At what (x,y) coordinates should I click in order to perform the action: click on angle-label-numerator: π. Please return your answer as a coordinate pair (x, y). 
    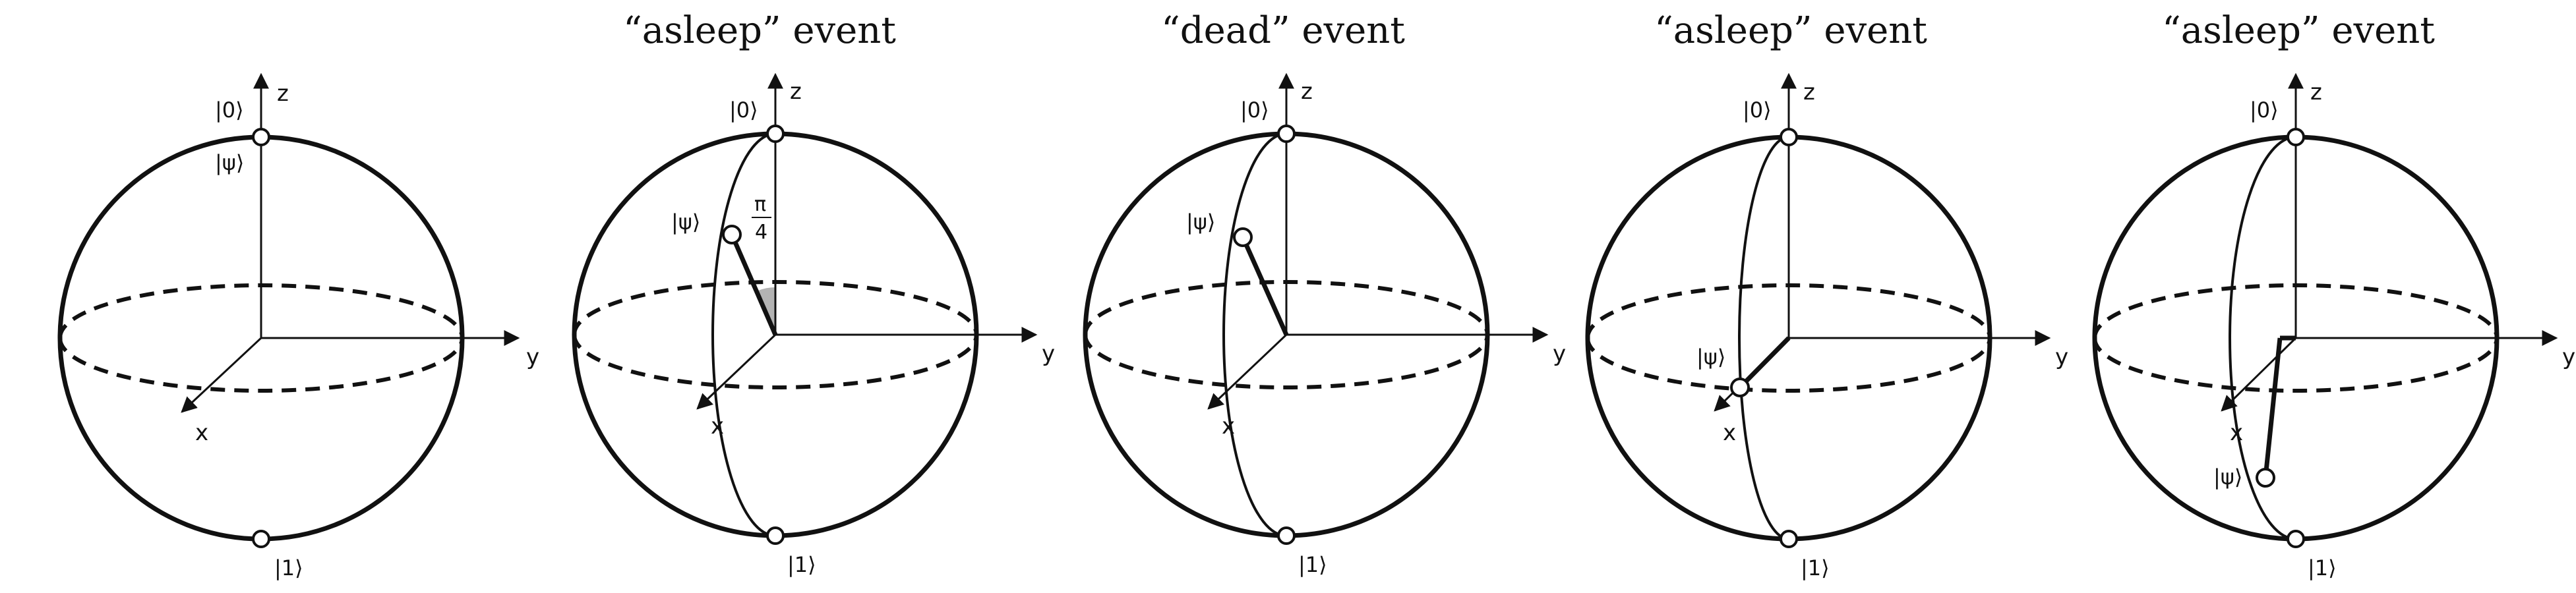
    Looking at the image, I should click on (760, 204).